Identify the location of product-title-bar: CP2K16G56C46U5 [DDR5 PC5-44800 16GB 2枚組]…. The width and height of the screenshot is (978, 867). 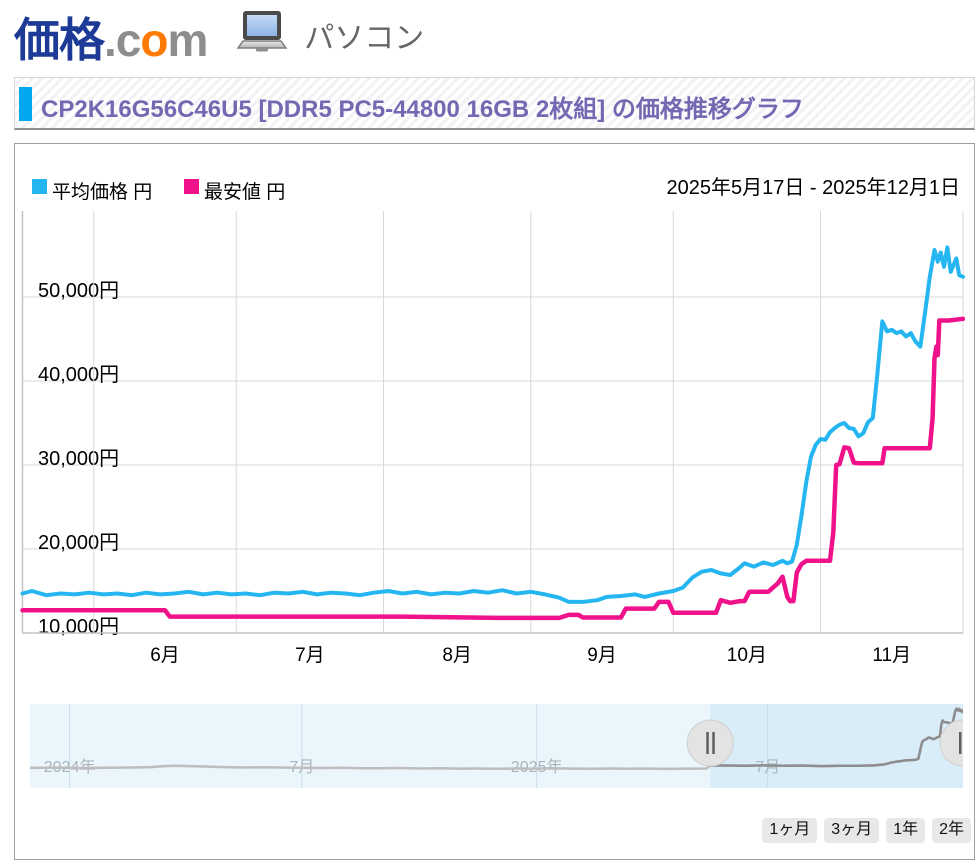
(494, 103).